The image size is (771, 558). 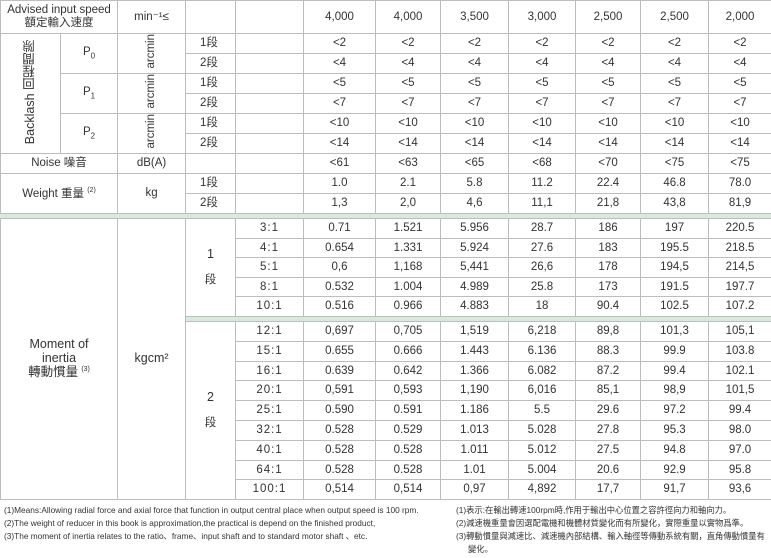 I want to click on value-cell: 5.956, so click(x=475, y=228).